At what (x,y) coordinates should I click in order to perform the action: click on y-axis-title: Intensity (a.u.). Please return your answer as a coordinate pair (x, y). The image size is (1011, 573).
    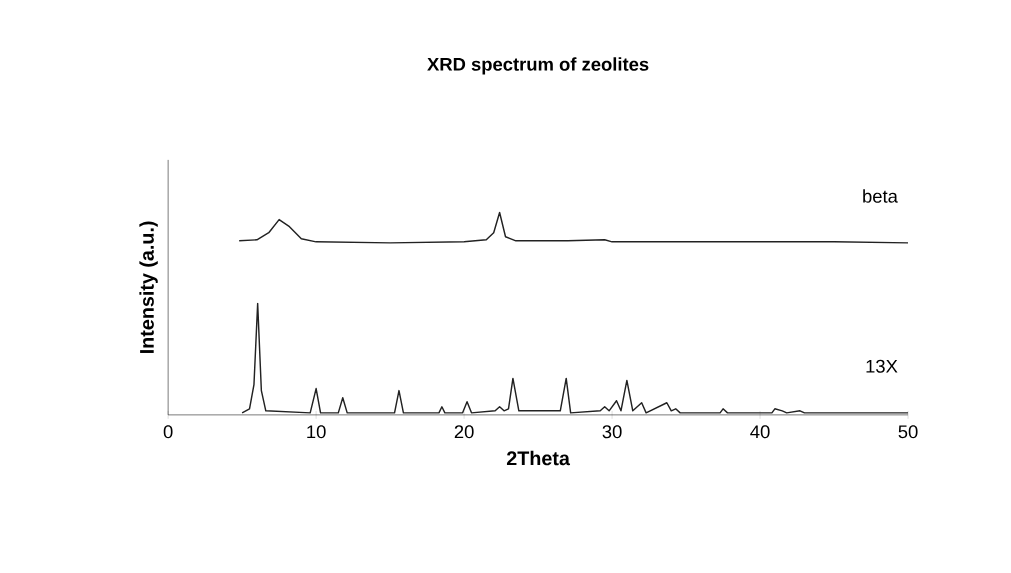
    Looking at the image, I should click on (148, 287).